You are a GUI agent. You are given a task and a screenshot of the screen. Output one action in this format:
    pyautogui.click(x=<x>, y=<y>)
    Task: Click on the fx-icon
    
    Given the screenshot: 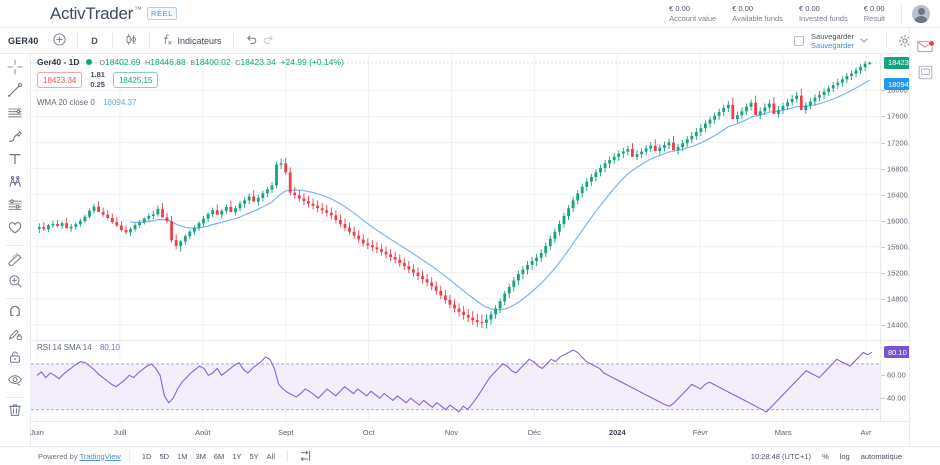 What is the action you would take?
    pyautogui.click(x=167, y=40)
    